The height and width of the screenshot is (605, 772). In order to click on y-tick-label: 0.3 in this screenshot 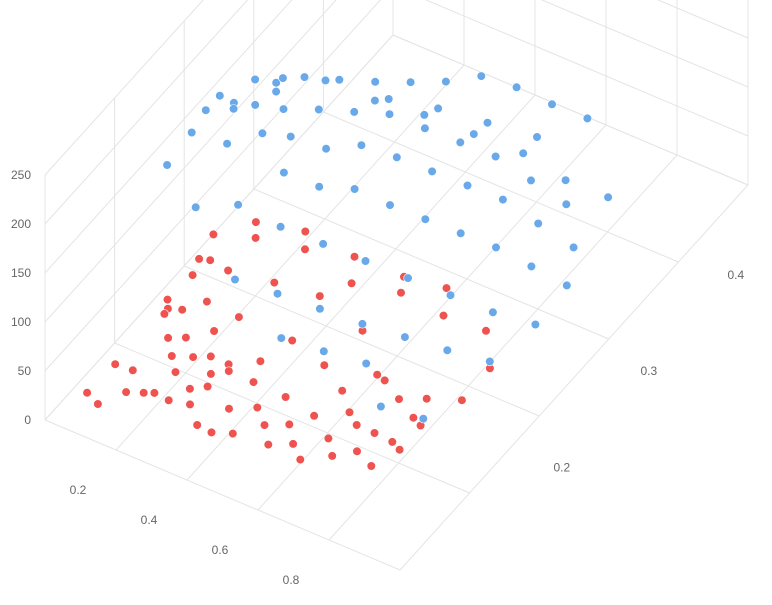, I will do `click(648, 371)`.